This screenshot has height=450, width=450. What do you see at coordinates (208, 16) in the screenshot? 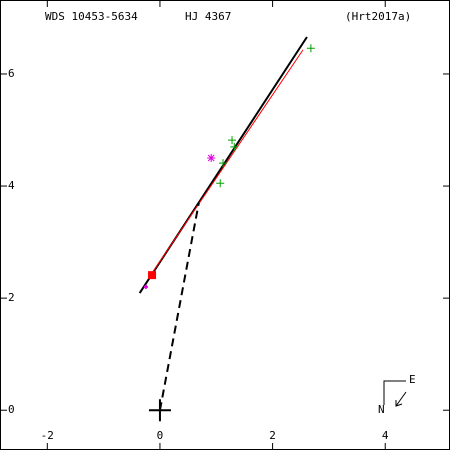
I see `chart-subtitle: HJ 4367` at bounding box center [208, 16].